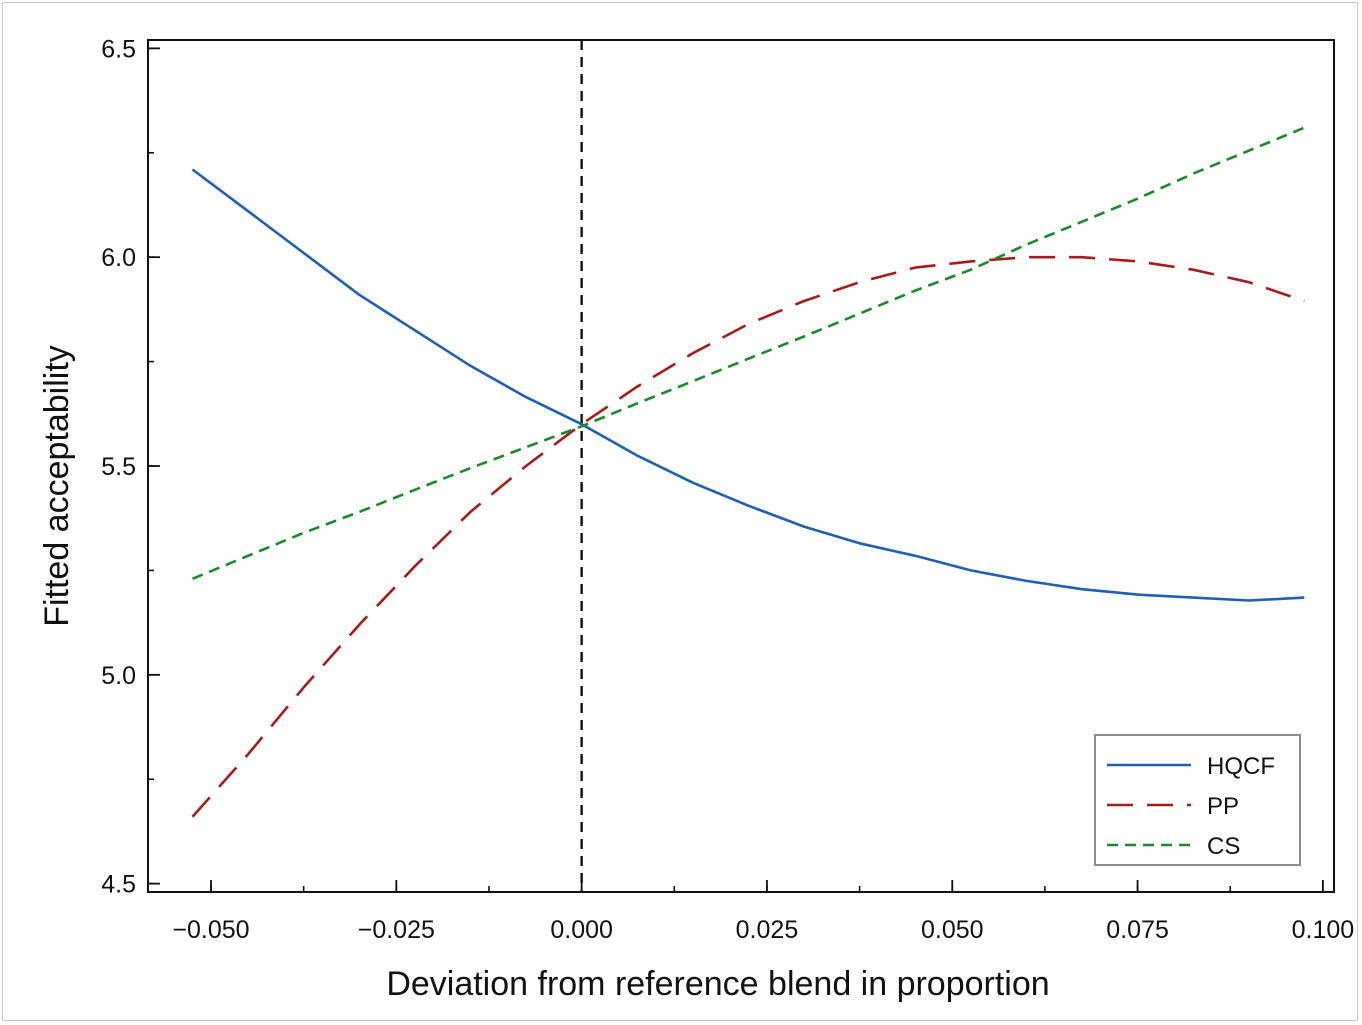  What do you see at coordinates (210, 930) in the screenshot?
I see `x-tick-label: −0.050` at bounding box center [210, 930].